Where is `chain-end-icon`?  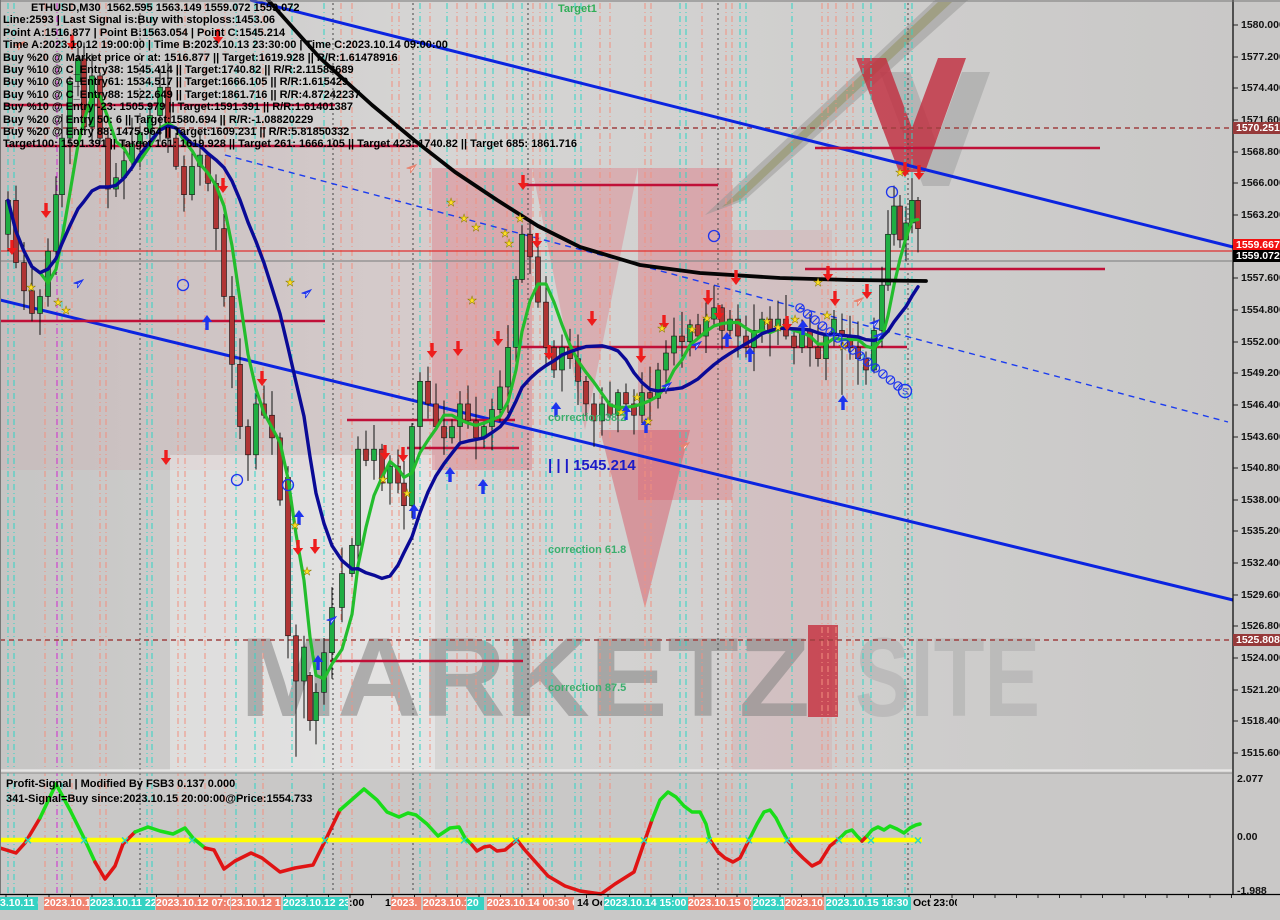
chain-end-icon is located at coordinates (905, 391).